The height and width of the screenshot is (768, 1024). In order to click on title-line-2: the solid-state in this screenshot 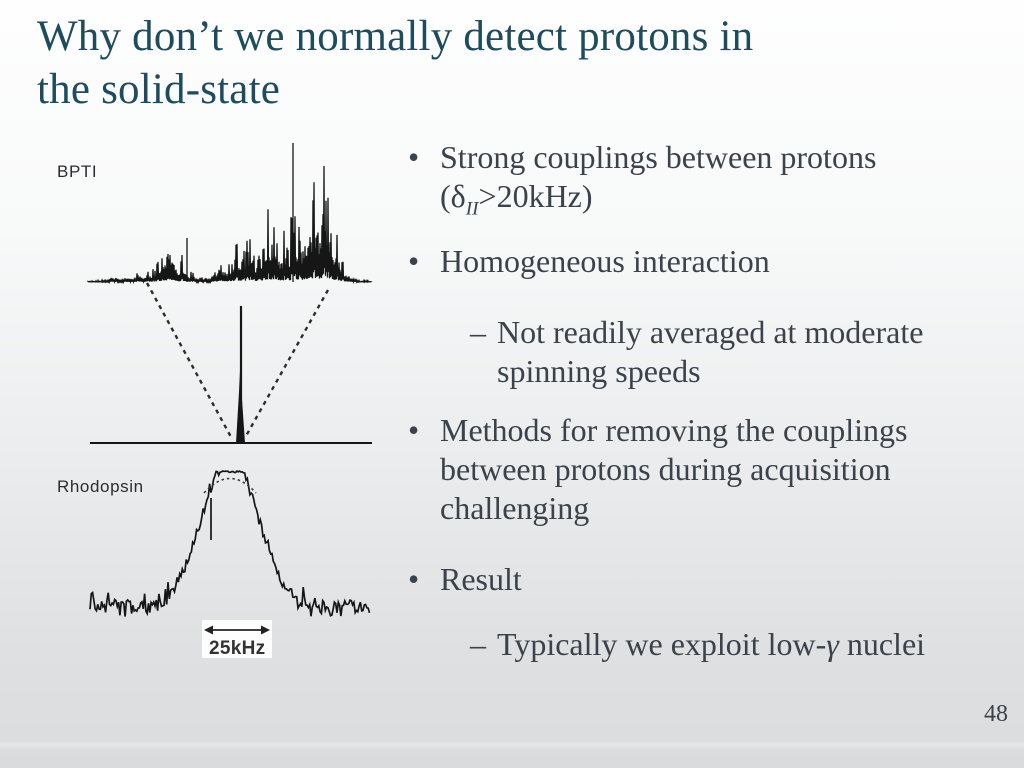, I will do `click(159, 89)`.